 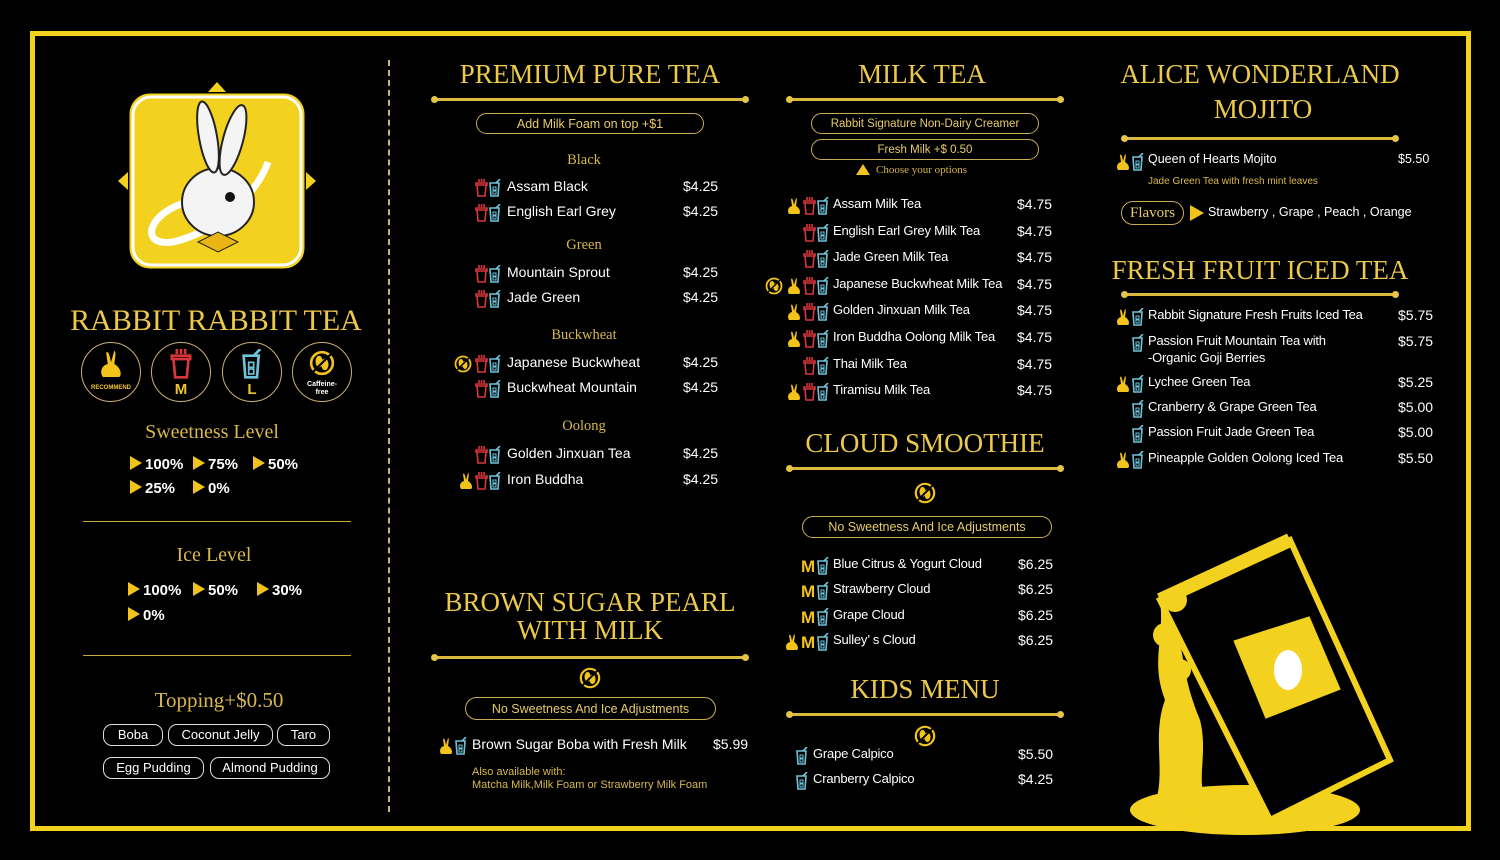 I want to click on menu-item: Pineapple Golden Oolong Iced Tea $5.50, so click(x=750, y=460).